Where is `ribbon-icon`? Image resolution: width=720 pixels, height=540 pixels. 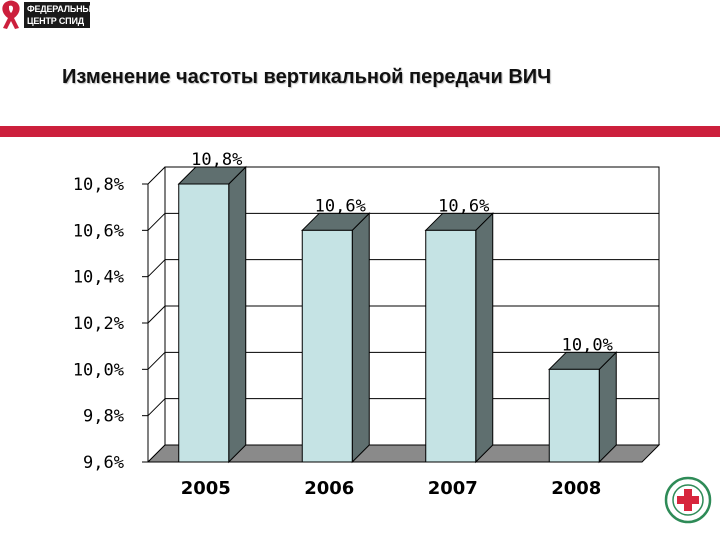 ribbon-icon is located at coordinates (11, 14).